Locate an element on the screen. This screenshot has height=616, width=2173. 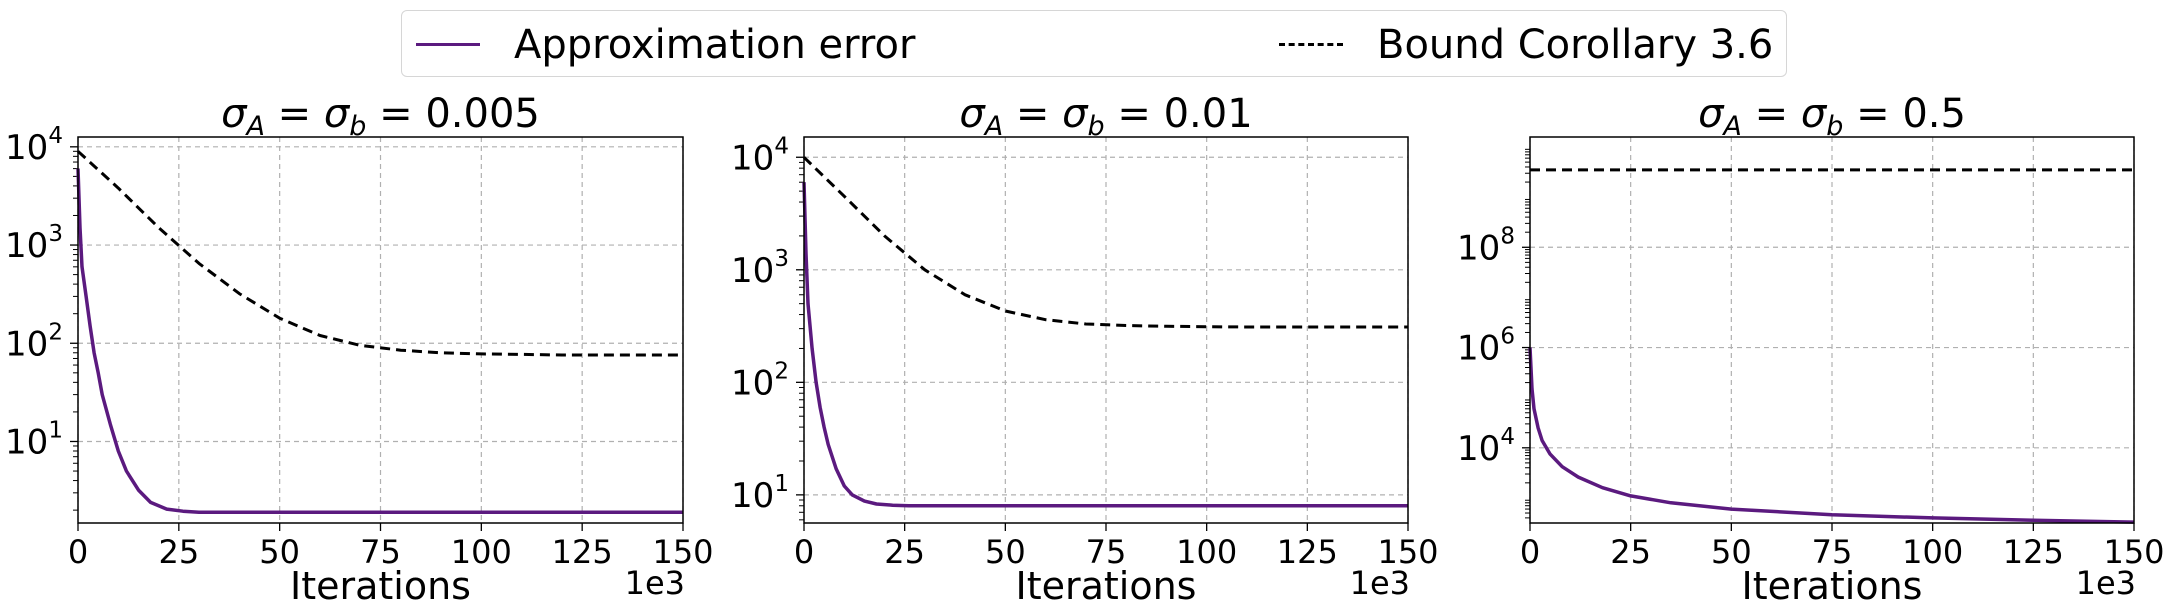
legend-bound-swatch is located at coordinates (1311, 44).